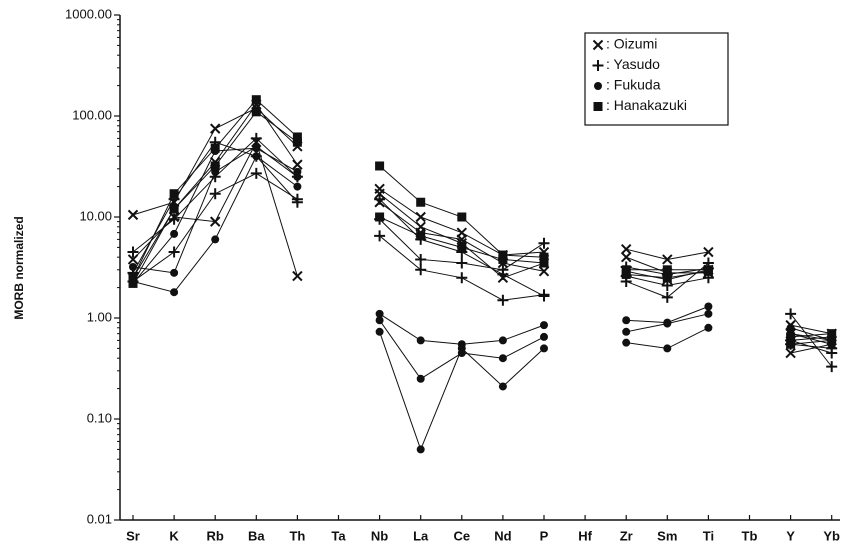  Describe the element at coordinates (633, 64) in the screenshot. I see `legend-label: : Yasudo` at that location.